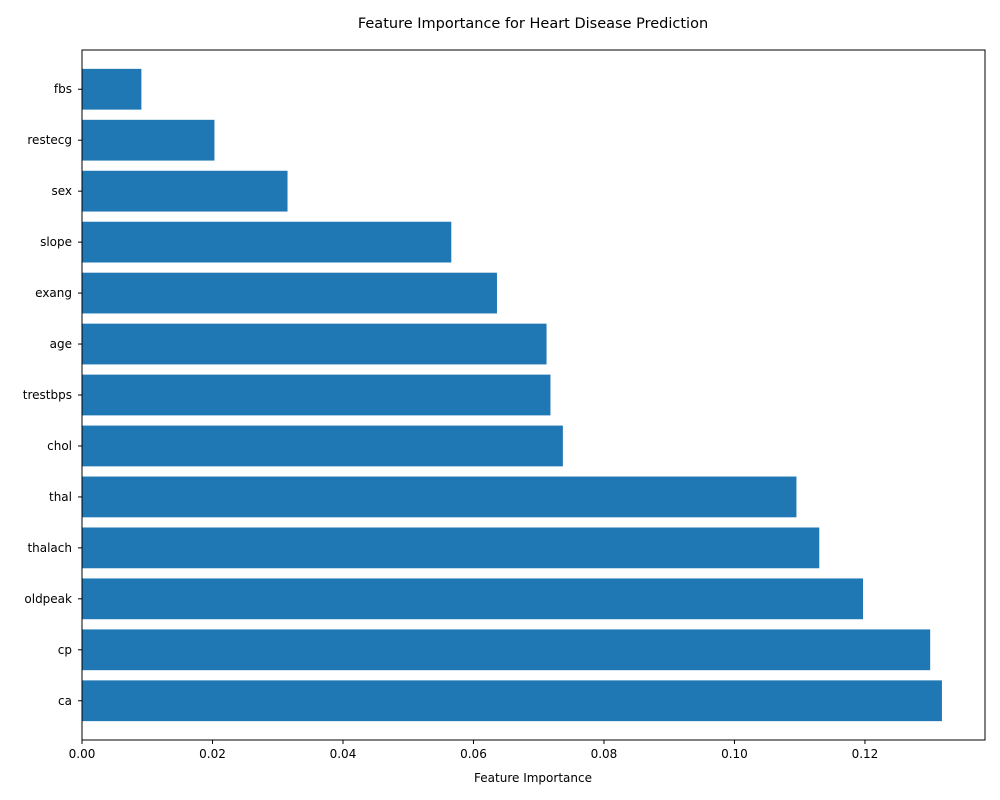  What do you see at coordinates (112, 89) in the screenshot?
I see `bar-fbs` at bounding box center [112, 89].